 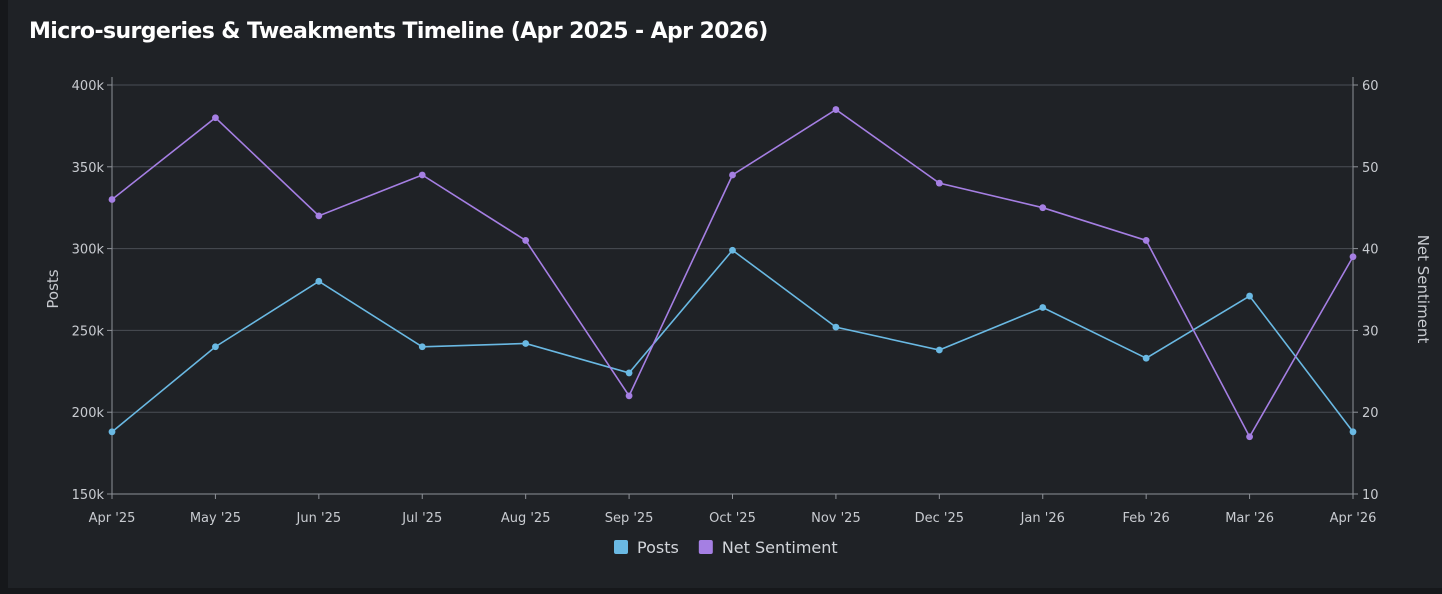 What do you see at coordinates (1370, 250) in the screenshot?
I see `right-tick-label: 40` at bounding box center [1370, 250].